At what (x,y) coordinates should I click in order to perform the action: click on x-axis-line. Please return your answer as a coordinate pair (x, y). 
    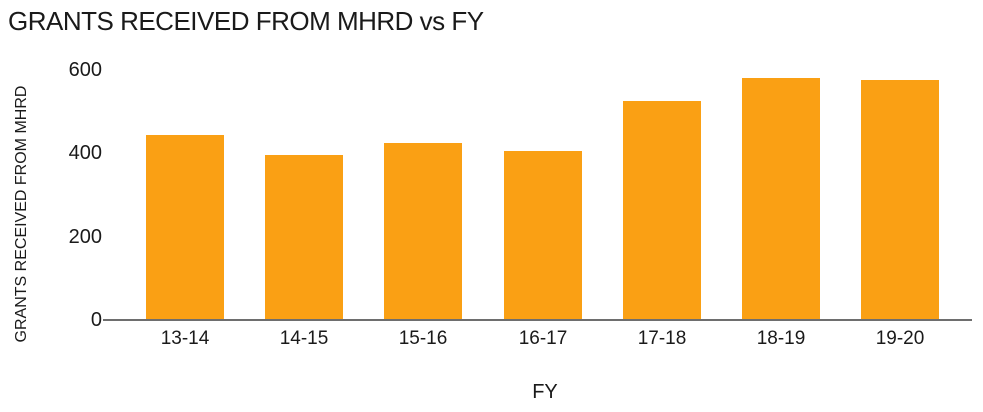
    Looking at the image, I should click on (537, 320).